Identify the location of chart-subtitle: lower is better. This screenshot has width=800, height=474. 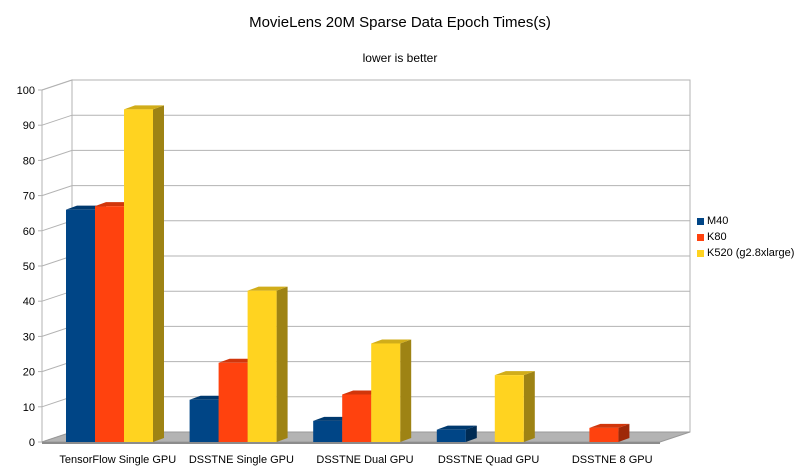
(400, 58).